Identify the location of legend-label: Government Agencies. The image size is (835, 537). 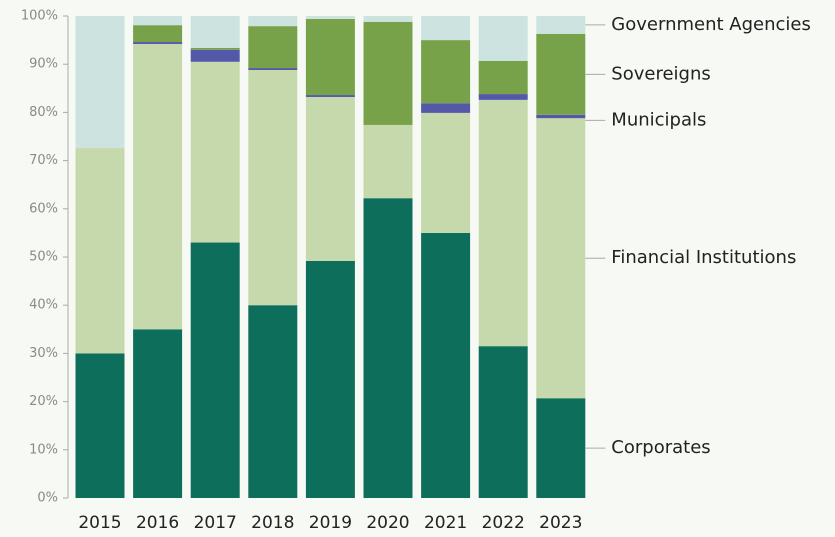
(711, 24).